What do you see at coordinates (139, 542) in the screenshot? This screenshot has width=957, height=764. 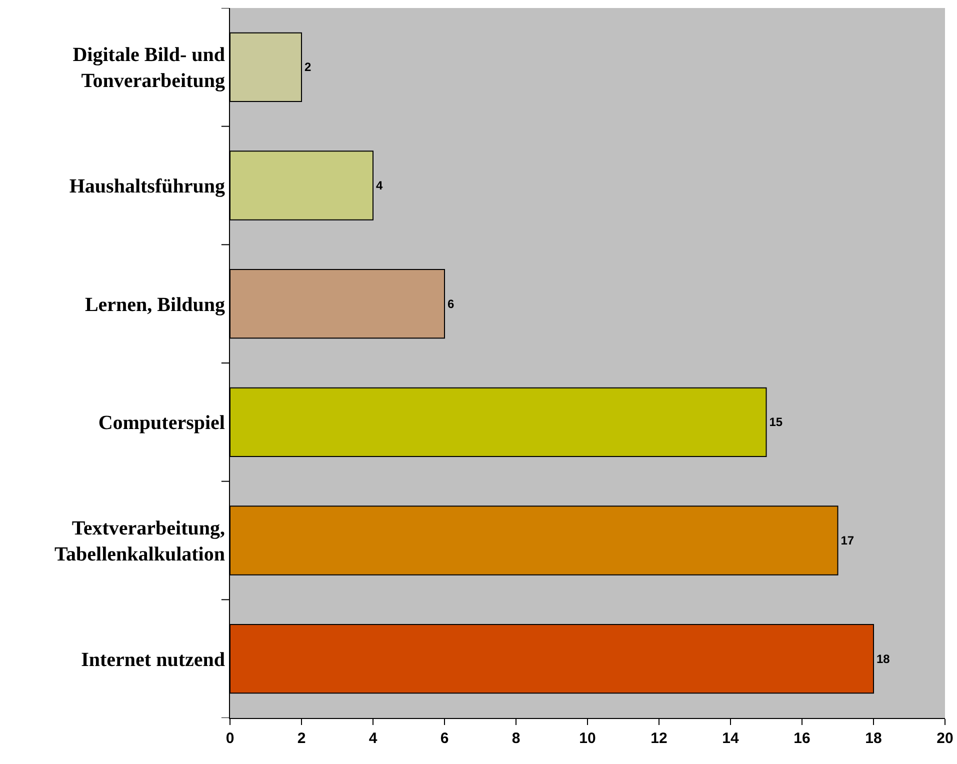 I see `y-tick-label: Textverarbeitung, Tabellenkalkulation` at bounding box center [139, 542].